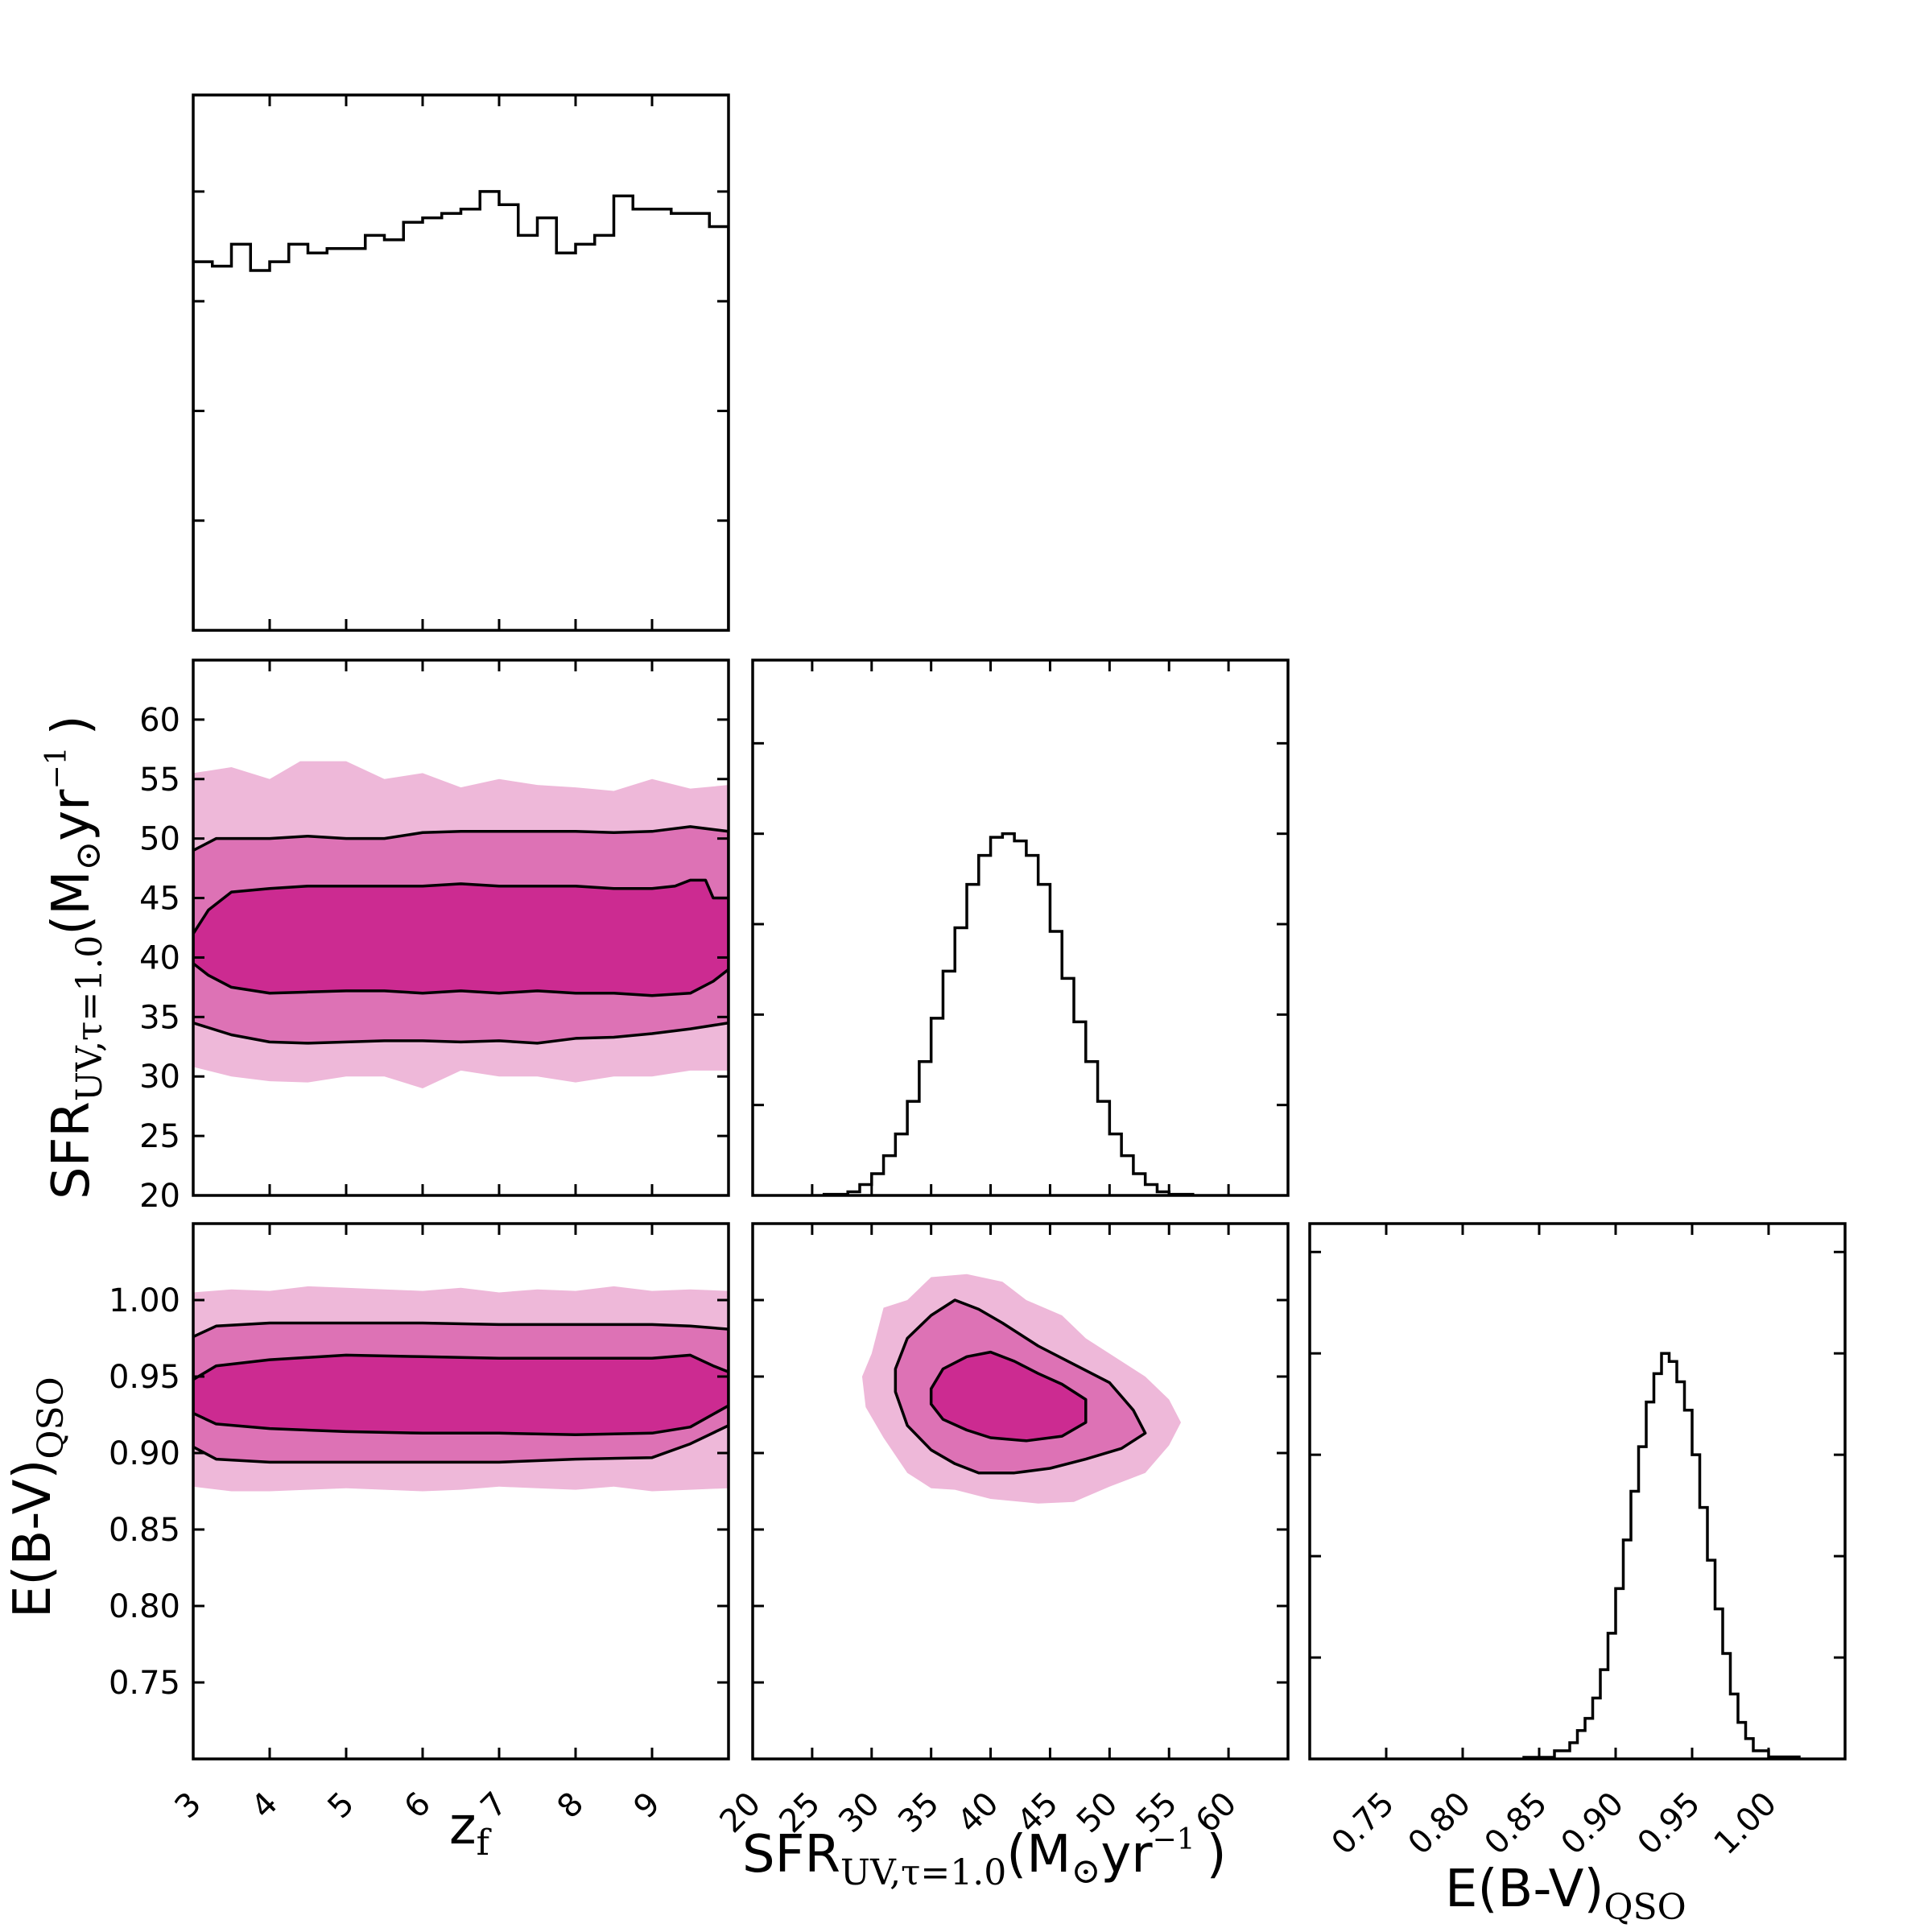  What do you see at coordinates (159, 780) in the screenshot?
I see `ytick-label-sfr-7: 55` at bounding box center [159, 780].